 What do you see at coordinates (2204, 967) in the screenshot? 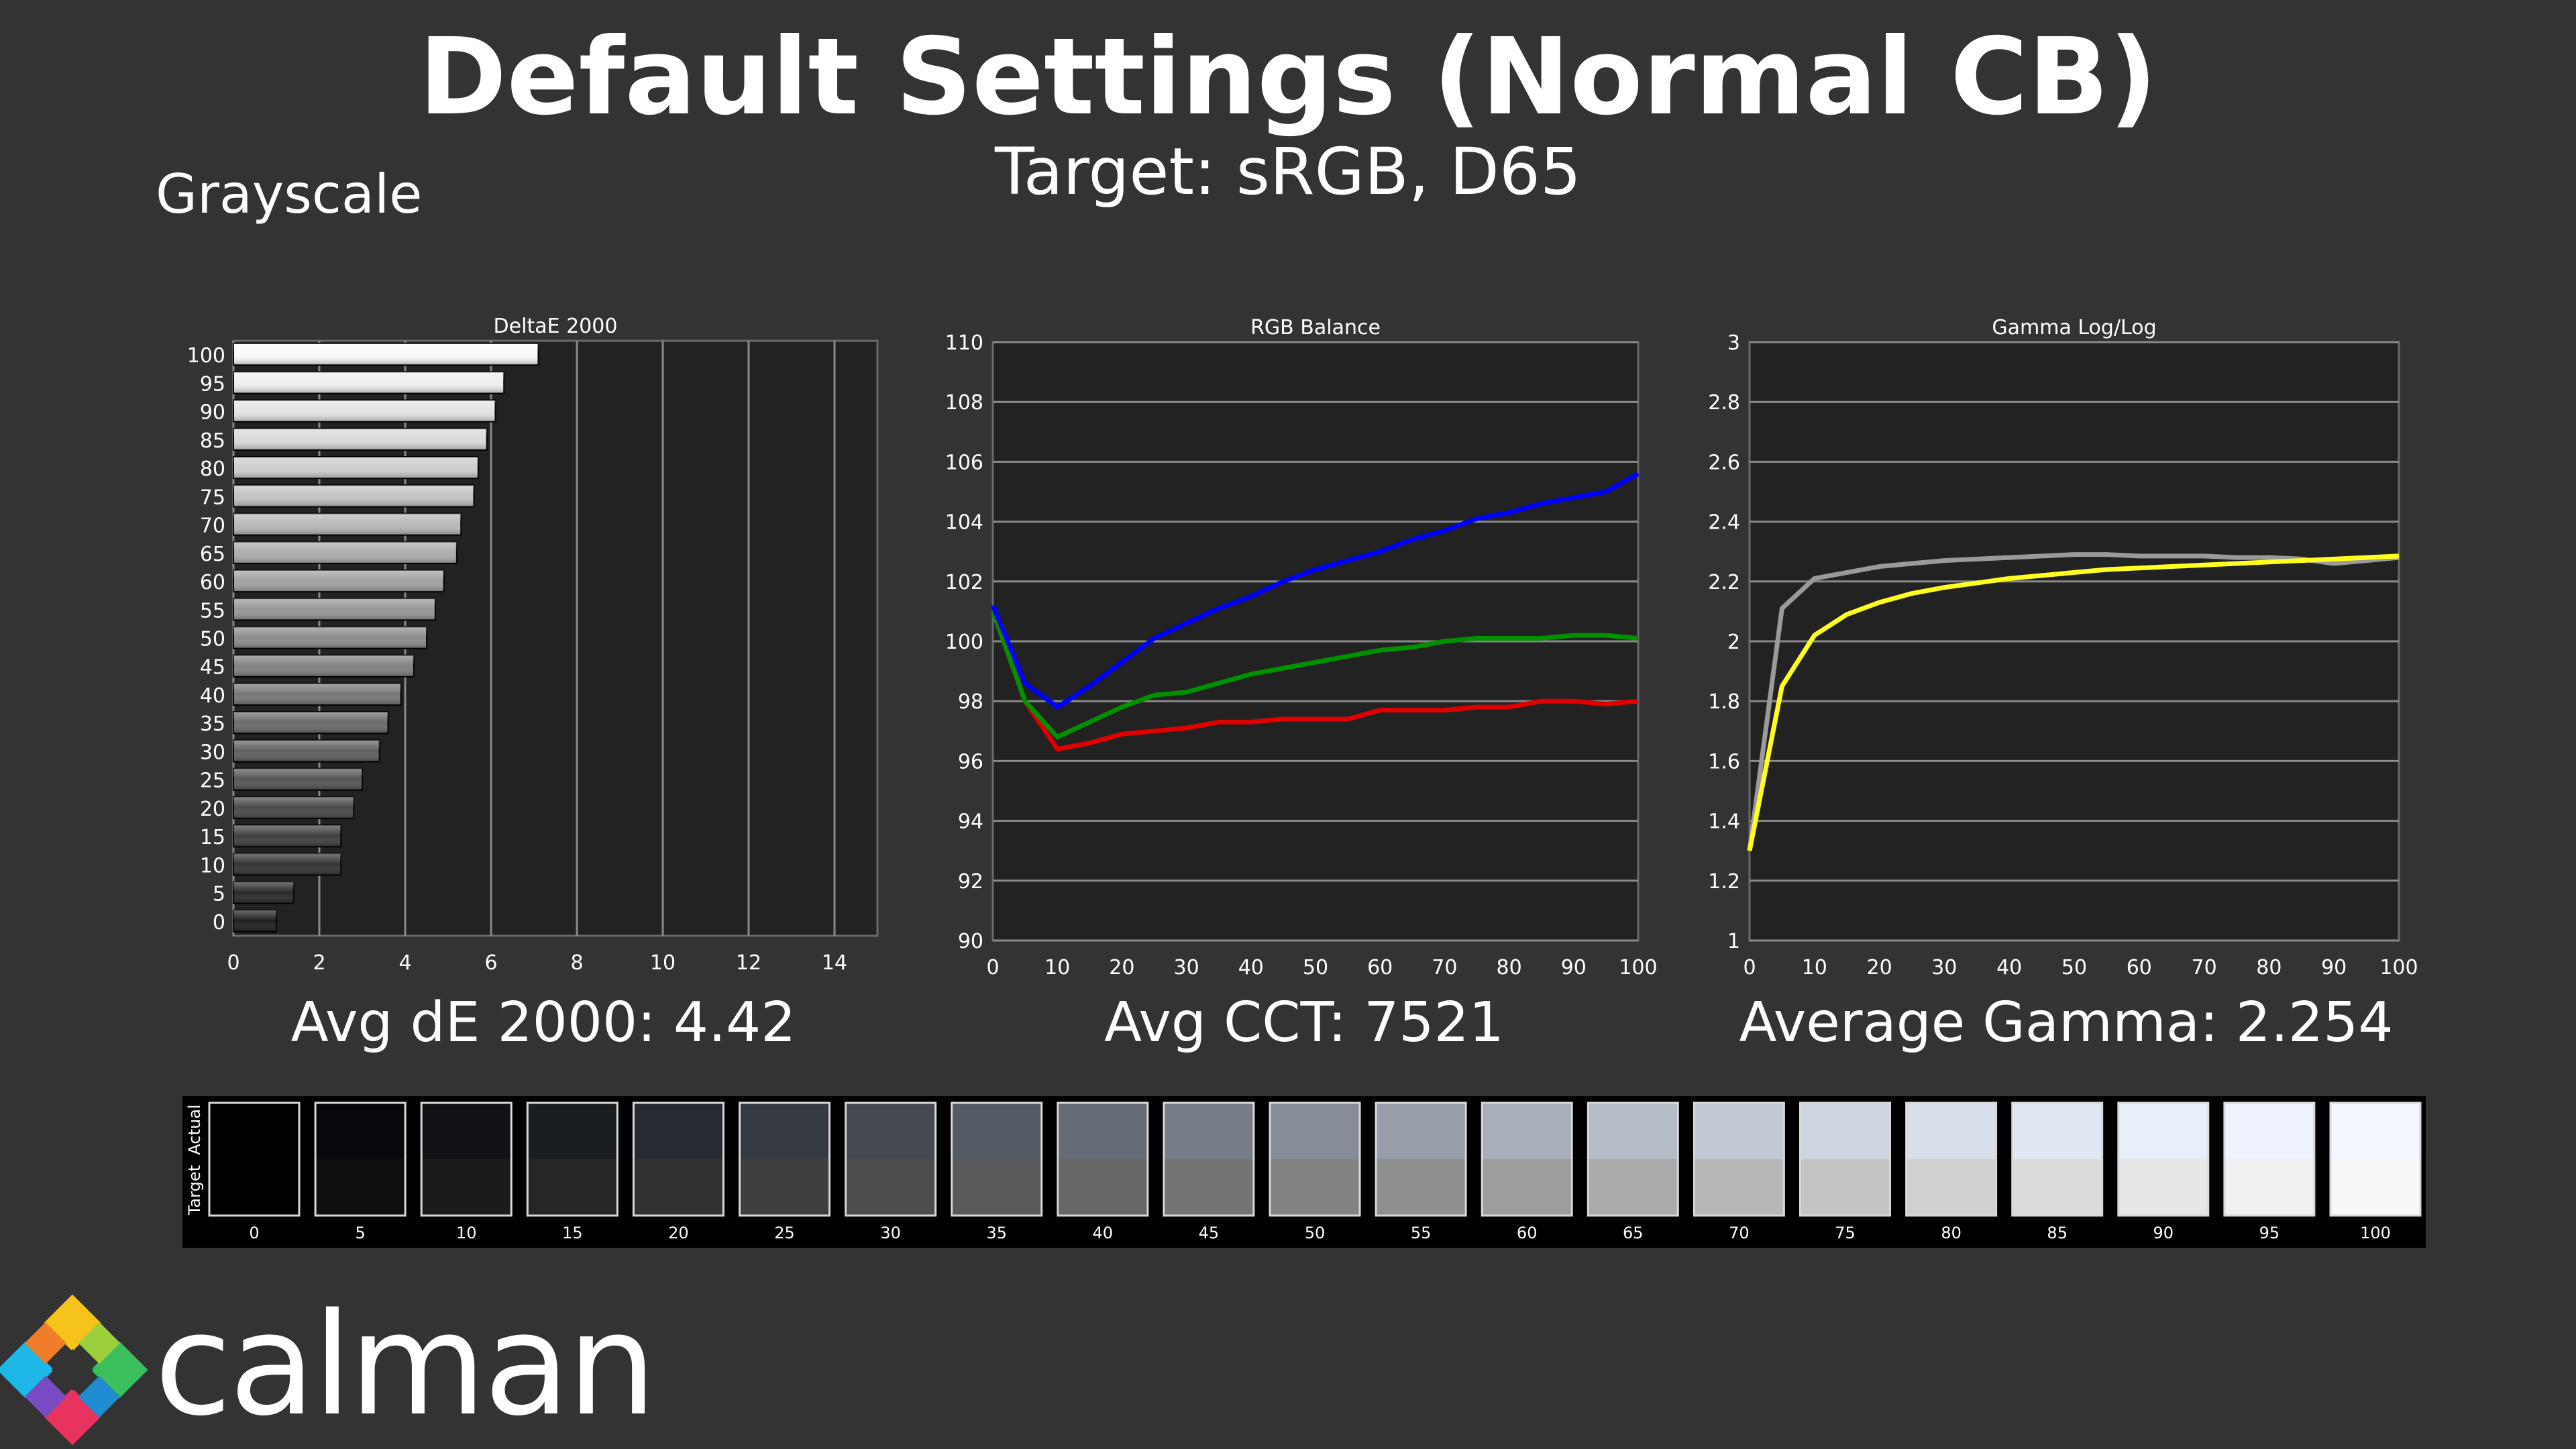
I see `gamma-x-tick: 70` at bounding box center [2204, 967].